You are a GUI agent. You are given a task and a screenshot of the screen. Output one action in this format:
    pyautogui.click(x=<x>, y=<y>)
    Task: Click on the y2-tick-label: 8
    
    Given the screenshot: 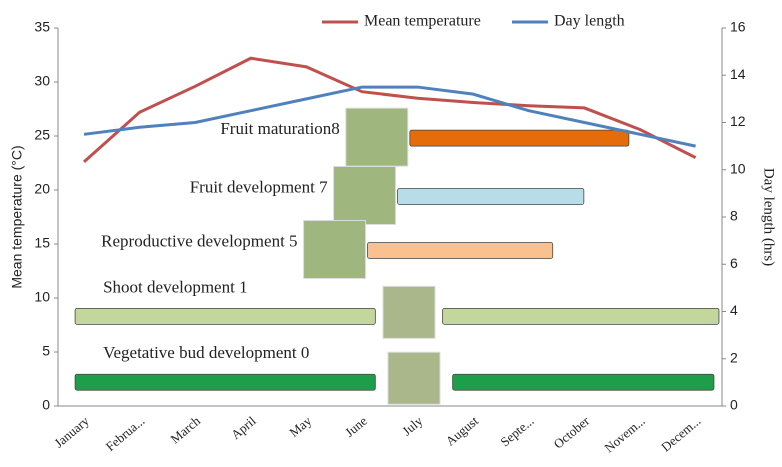 What is the action you would take?
    pyautogui.click(x=734, y=216)
    